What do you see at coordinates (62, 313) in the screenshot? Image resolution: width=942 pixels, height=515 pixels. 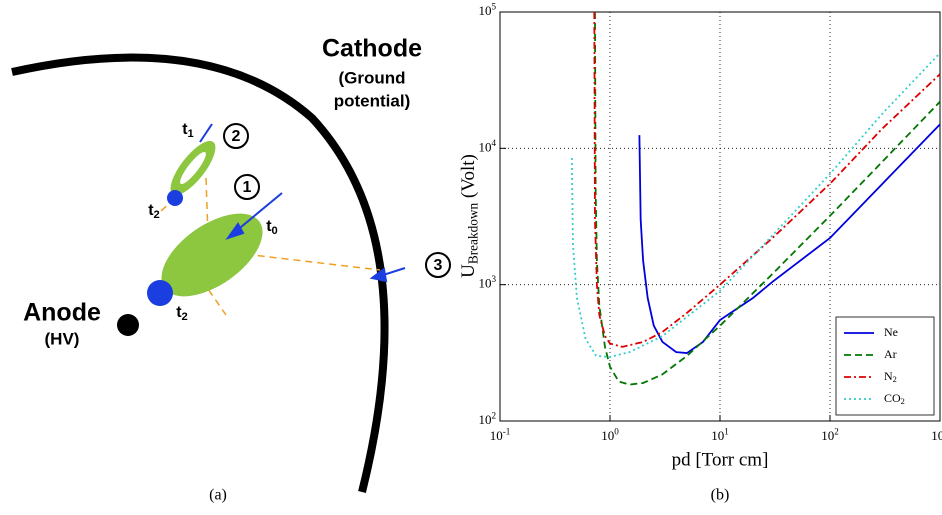 I see `anode-label: Anode` at bounding box center [62, 313].